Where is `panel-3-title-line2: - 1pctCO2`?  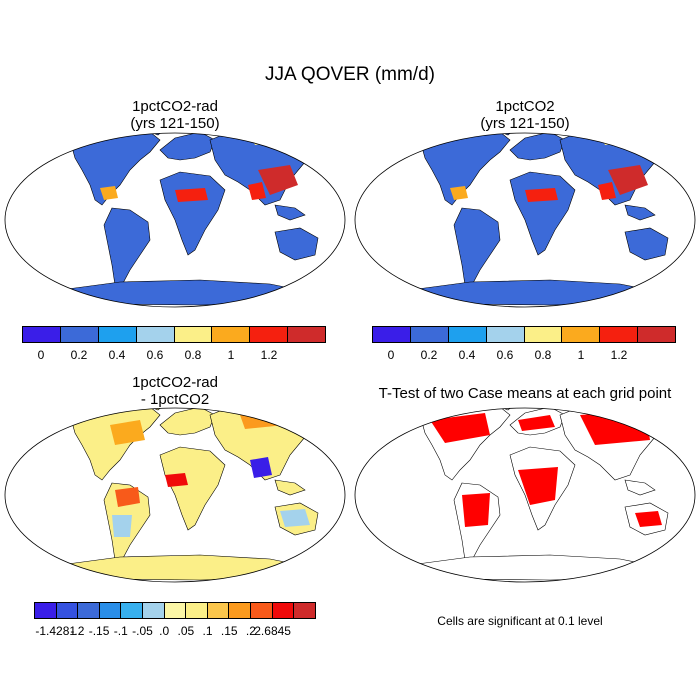
panel-3-title-line2: - 1pctCO2 is located at coordinates (175, 399).